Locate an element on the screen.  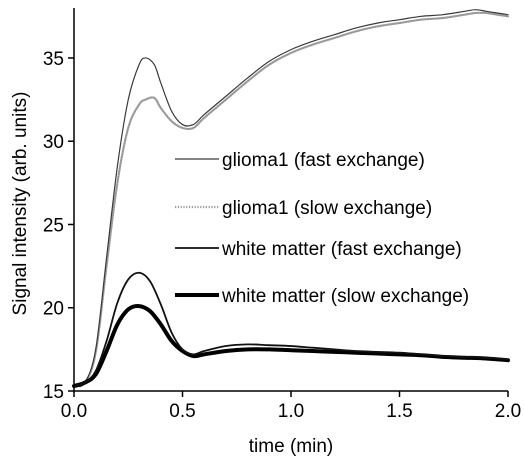
y-tick-label: 20 is located at coordinates (53, 309).